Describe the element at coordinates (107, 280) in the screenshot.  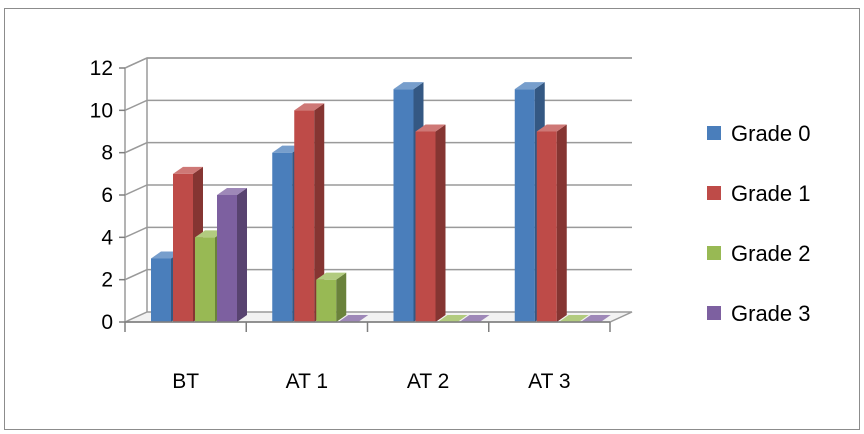
I see `y-tick-label: 2` at that location.